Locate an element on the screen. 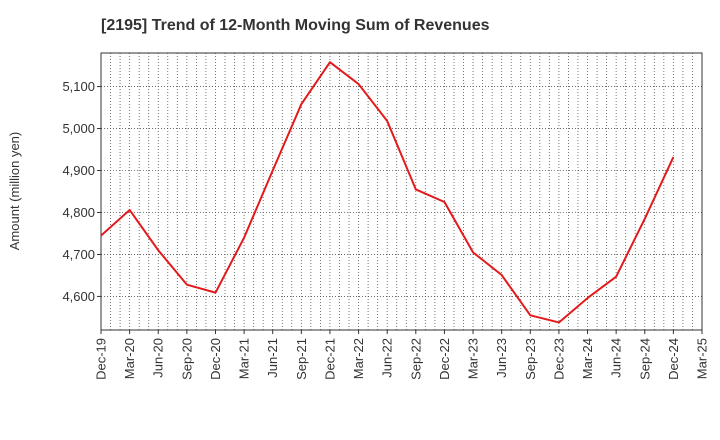  x-tick-label: Mar-23 is located at coordinates (473, 358).